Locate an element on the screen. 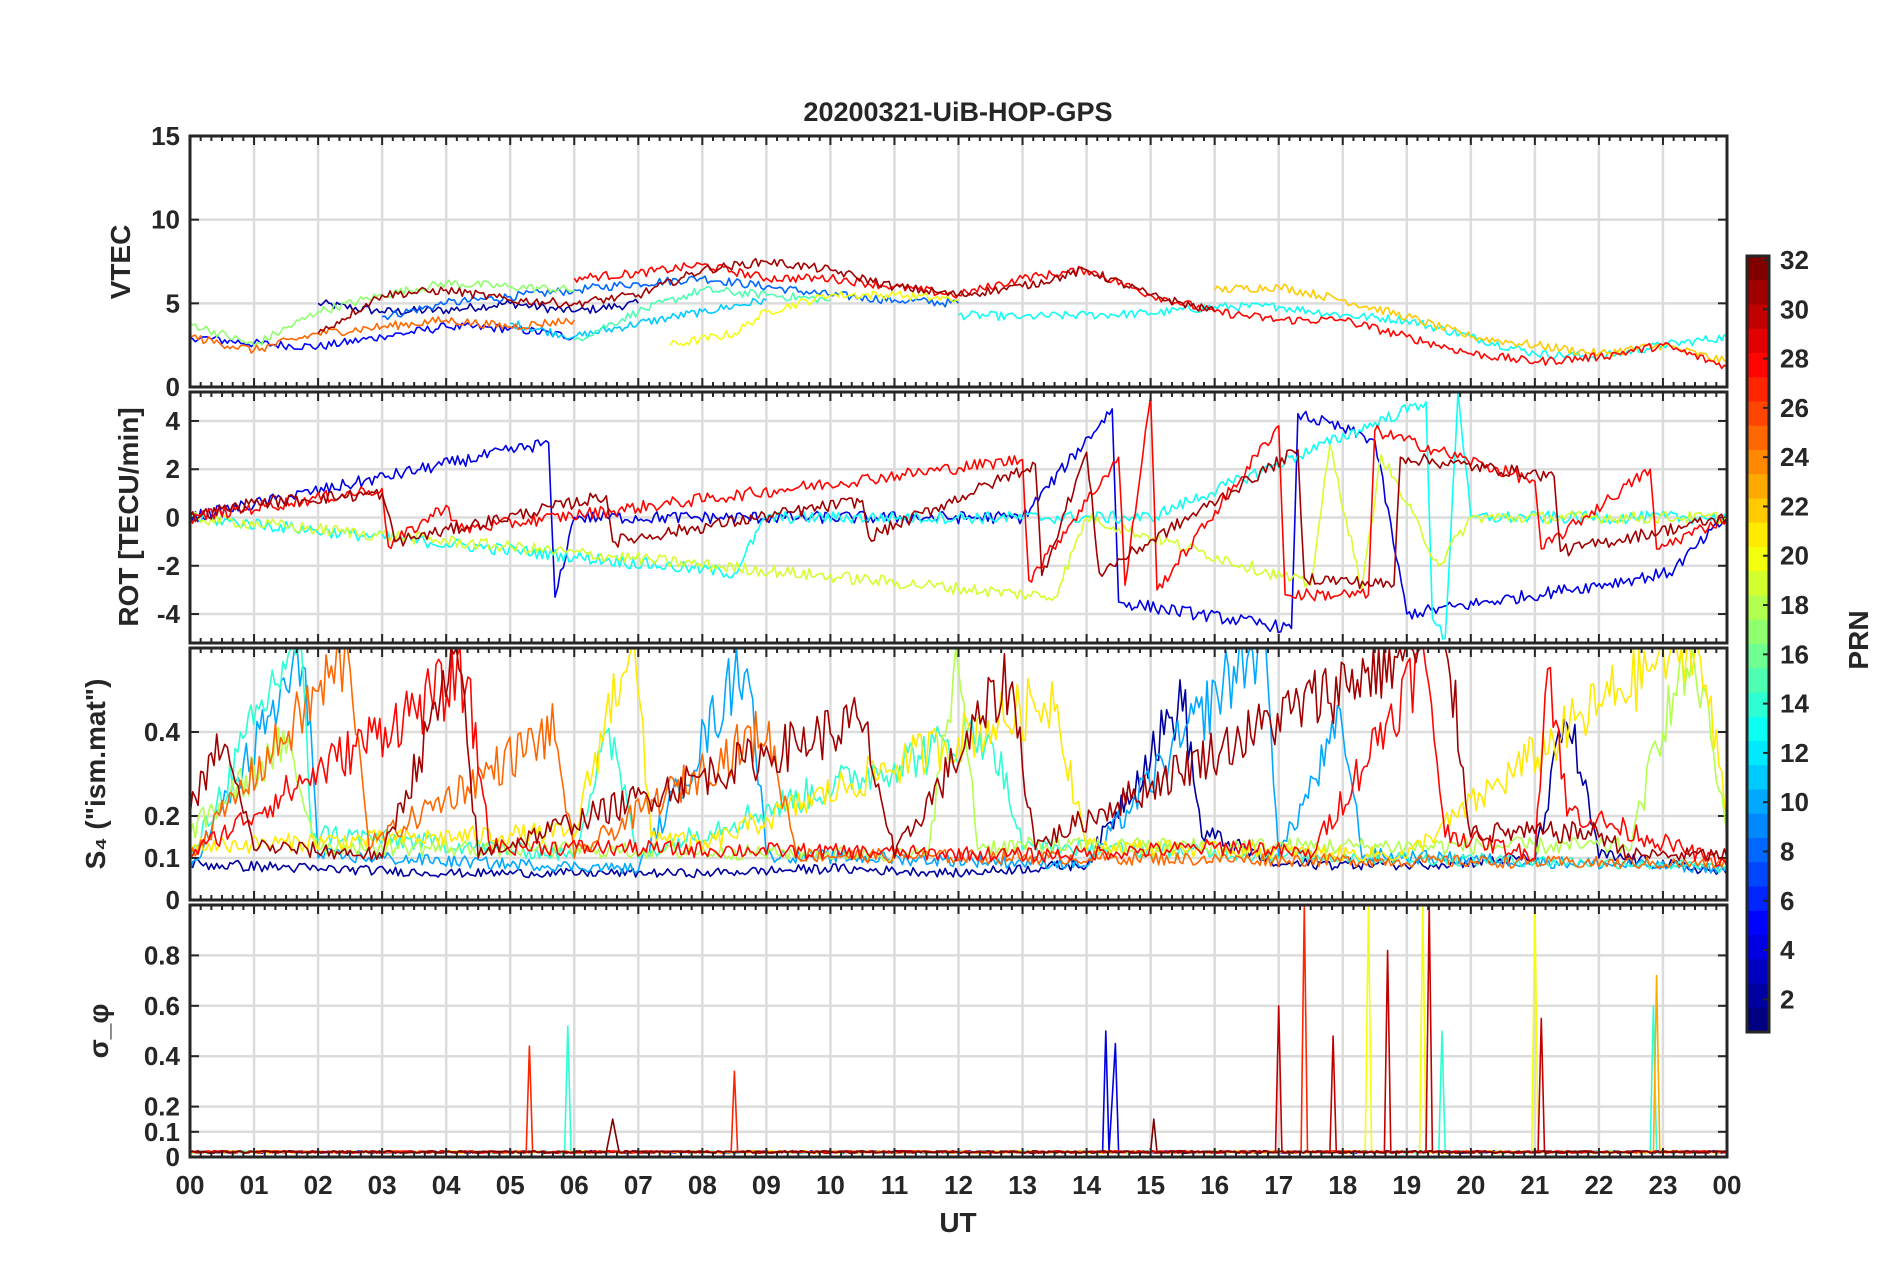  x-tick-label: 00 is located at coordinates (190, 1185).